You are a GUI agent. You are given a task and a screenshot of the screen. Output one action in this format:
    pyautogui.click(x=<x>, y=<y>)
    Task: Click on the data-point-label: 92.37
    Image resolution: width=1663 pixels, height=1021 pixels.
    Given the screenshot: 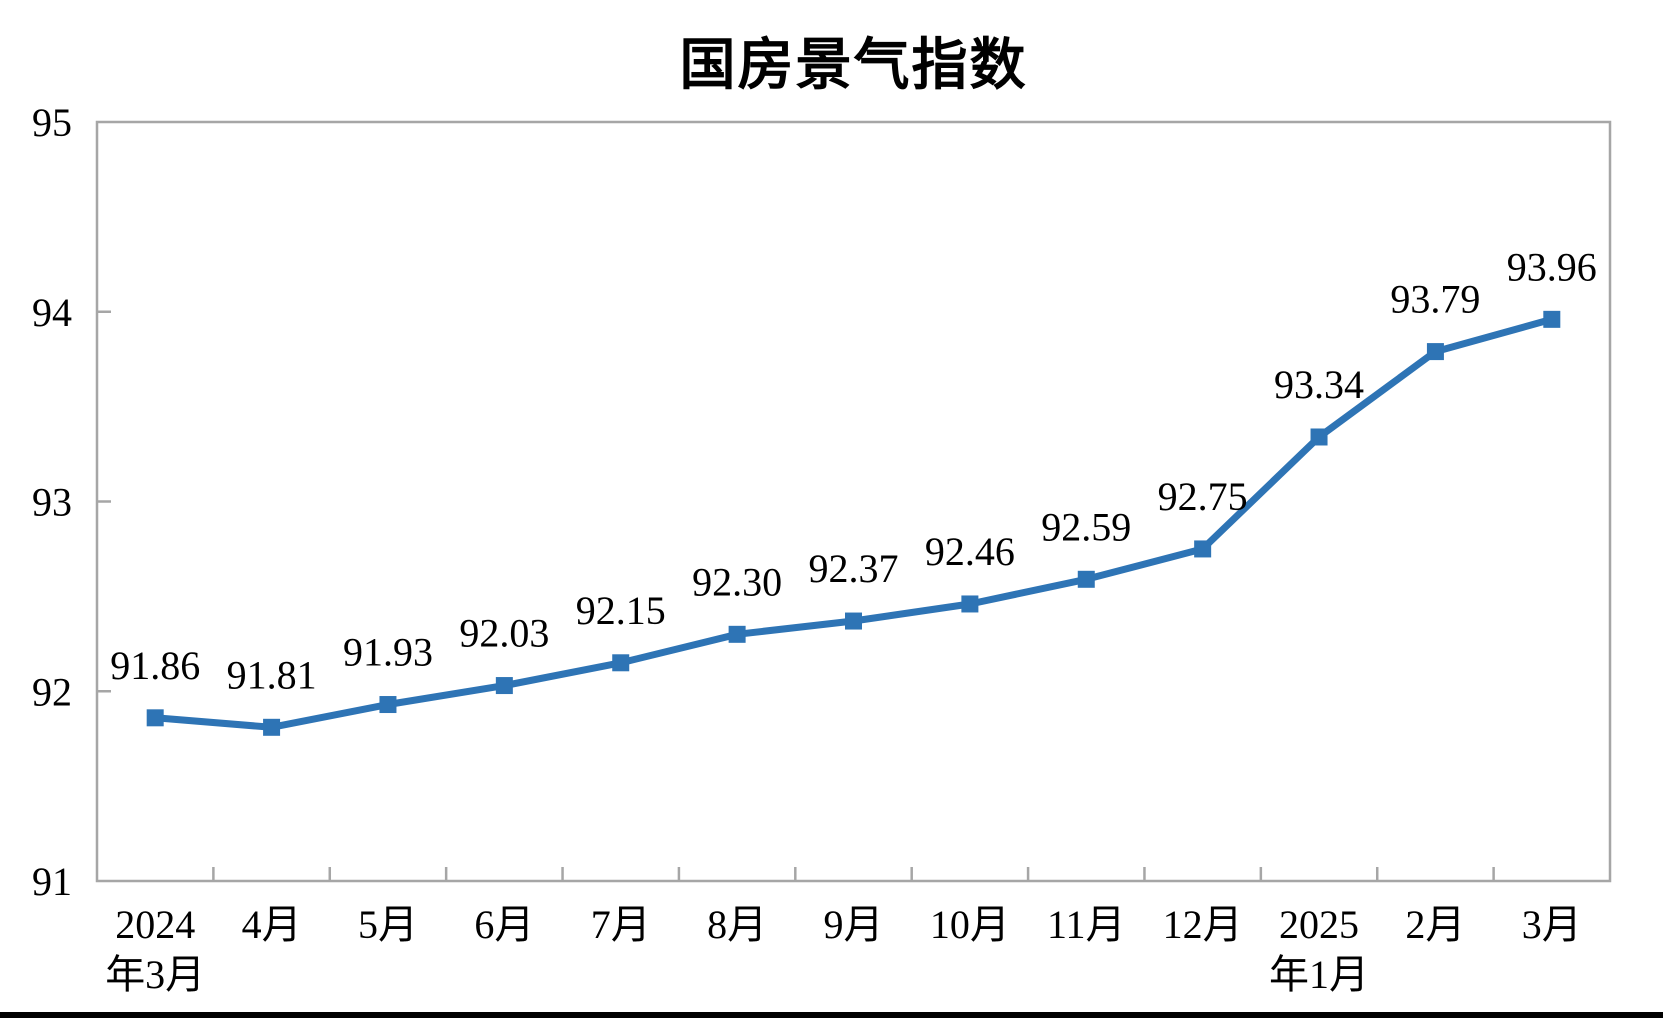 What is the action you would take?
    pyautogui.click(x=854, y=568)
    